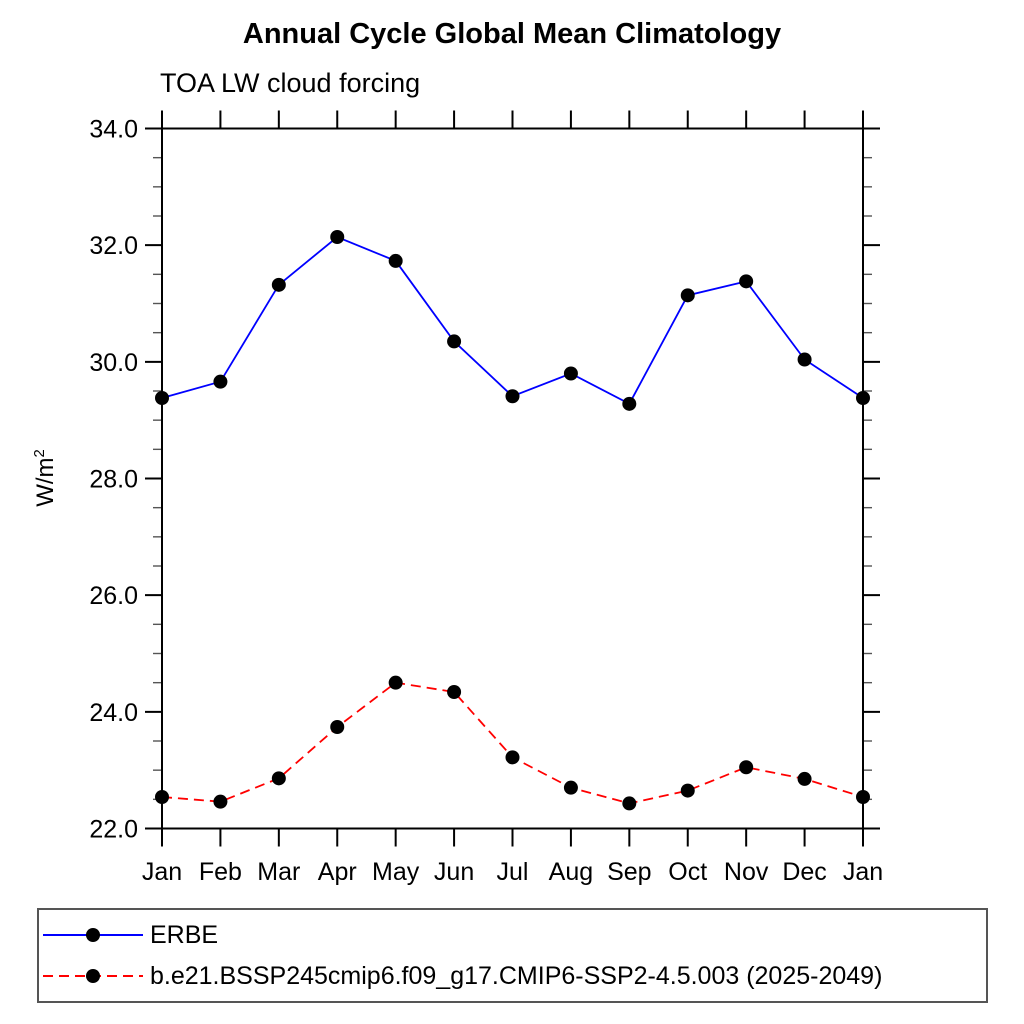  I want to click on x-tick-label: Jun, so click(454, 872).